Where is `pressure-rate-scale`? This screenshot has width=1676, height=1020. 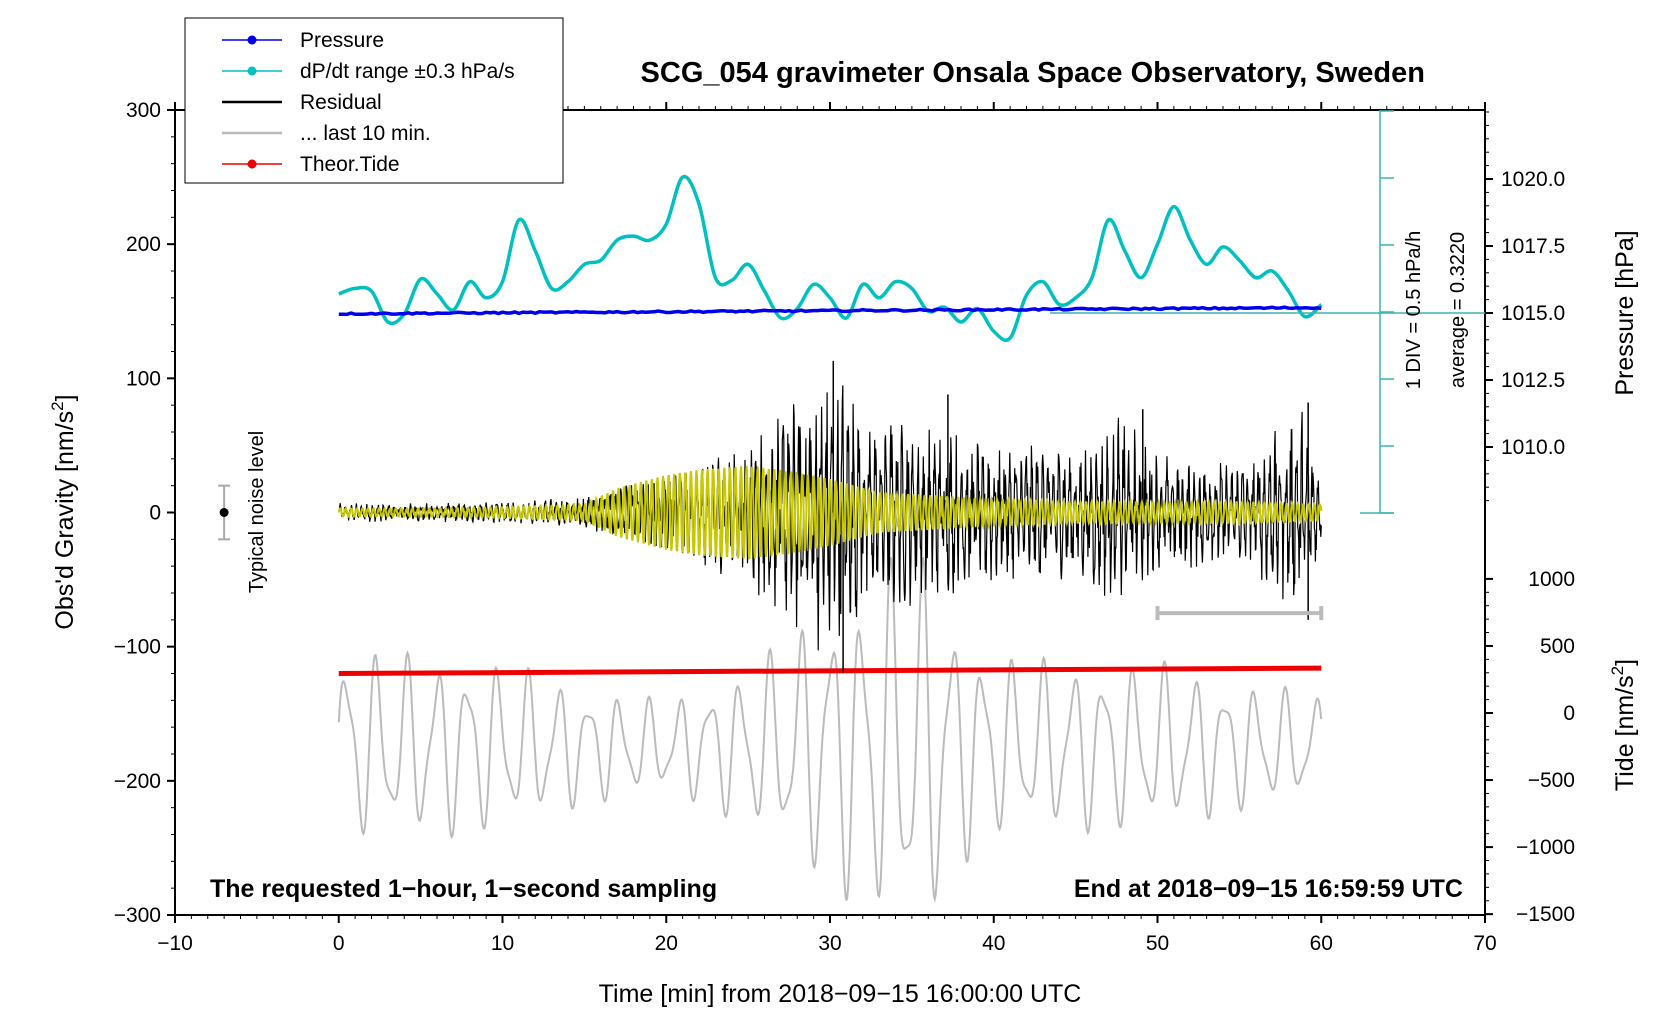 pressure-rate-scale is located at coordinates (1267, 312).